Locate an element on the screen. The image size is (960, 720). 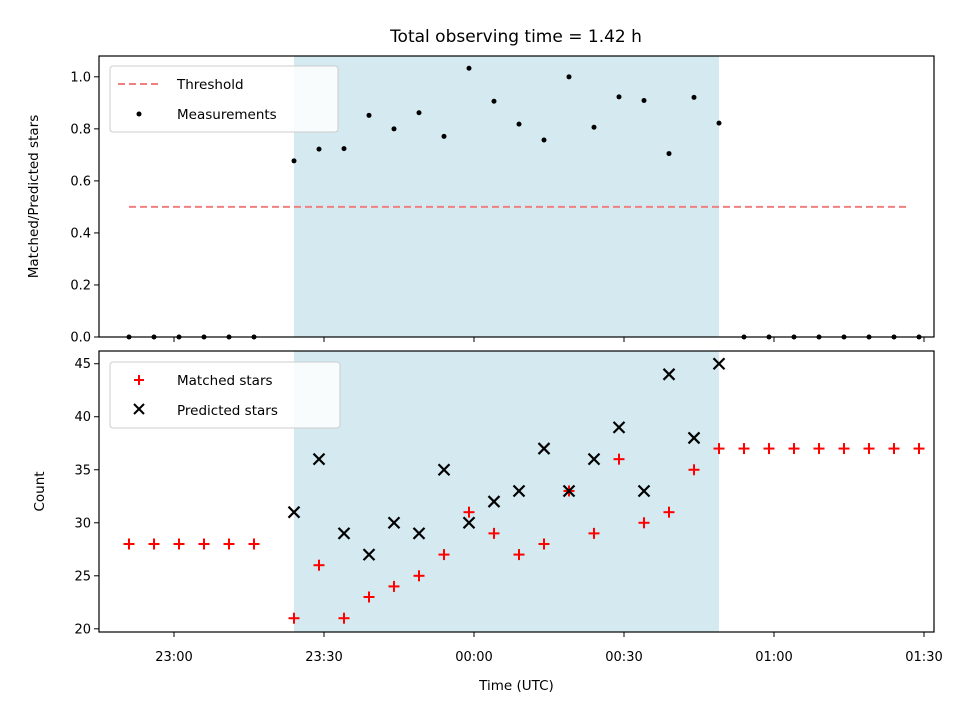
chart-title: Total observing time = 1.42 h is located at coordinates (515, 37).